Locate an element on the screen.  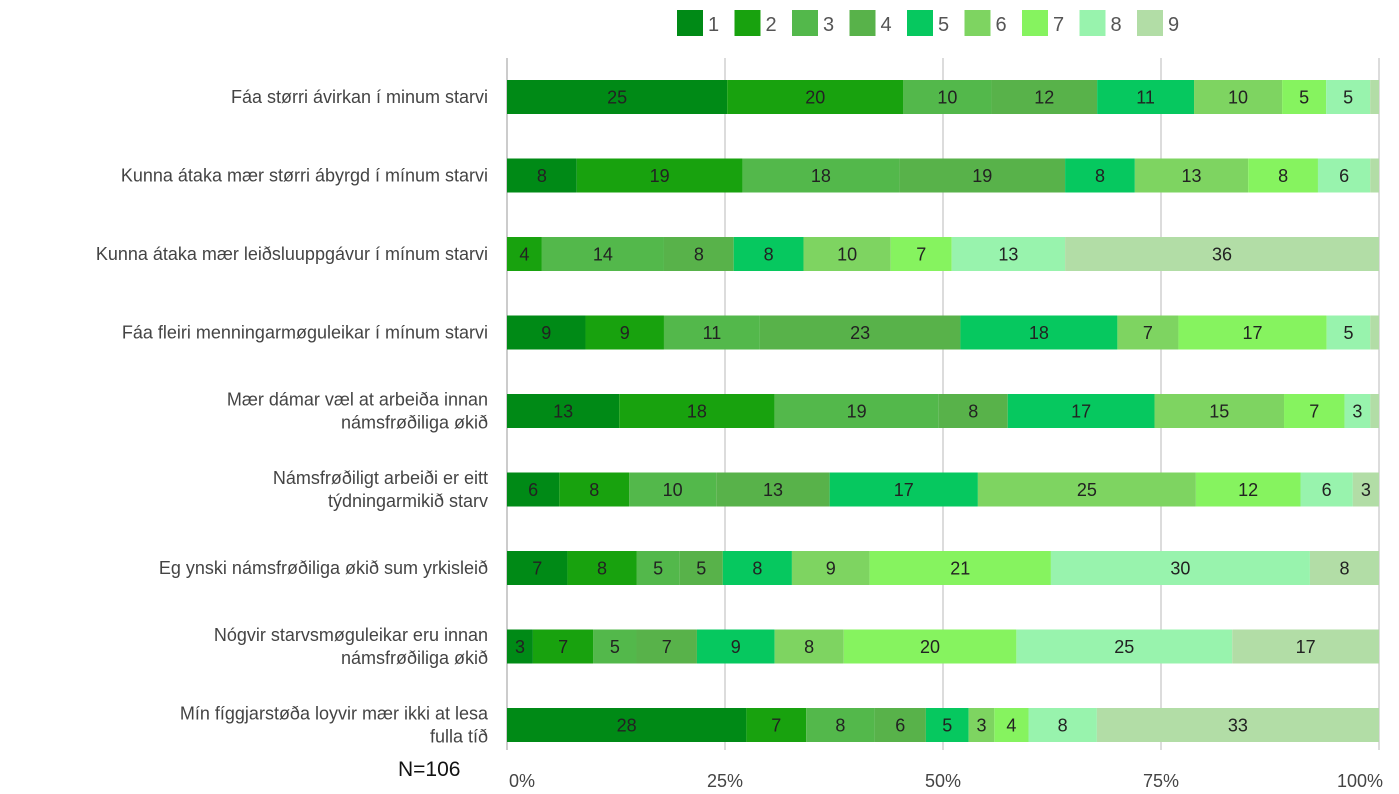
legend-label: 5 is located at coordinates (943, 25).